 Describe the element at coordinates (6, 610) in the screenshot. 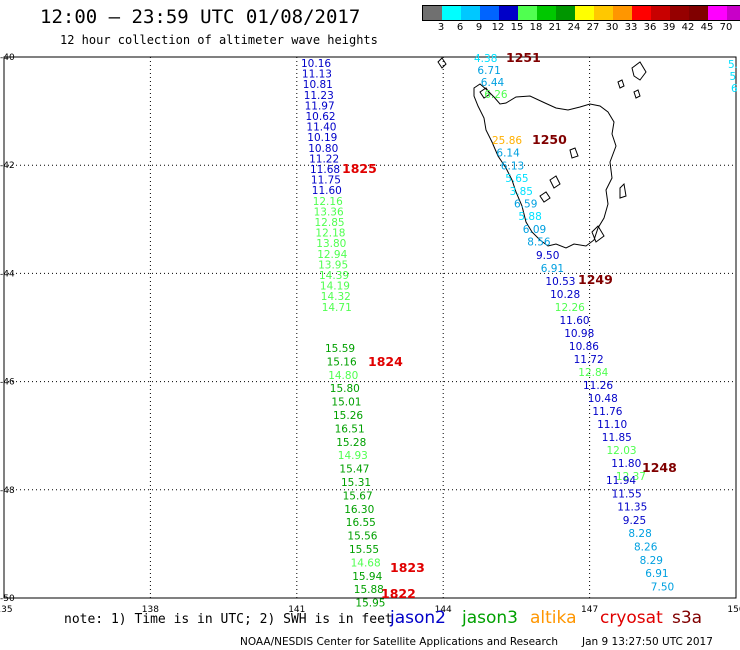

I see `longitude-tick-label: 135` at that location.